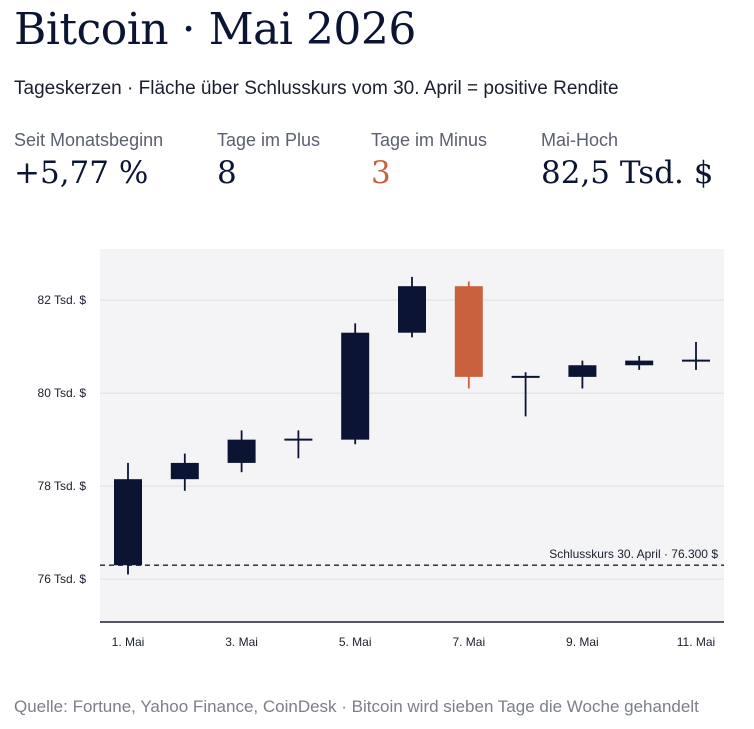  I want to click on x-tick-label: 9. Mai, so click(582, 642).